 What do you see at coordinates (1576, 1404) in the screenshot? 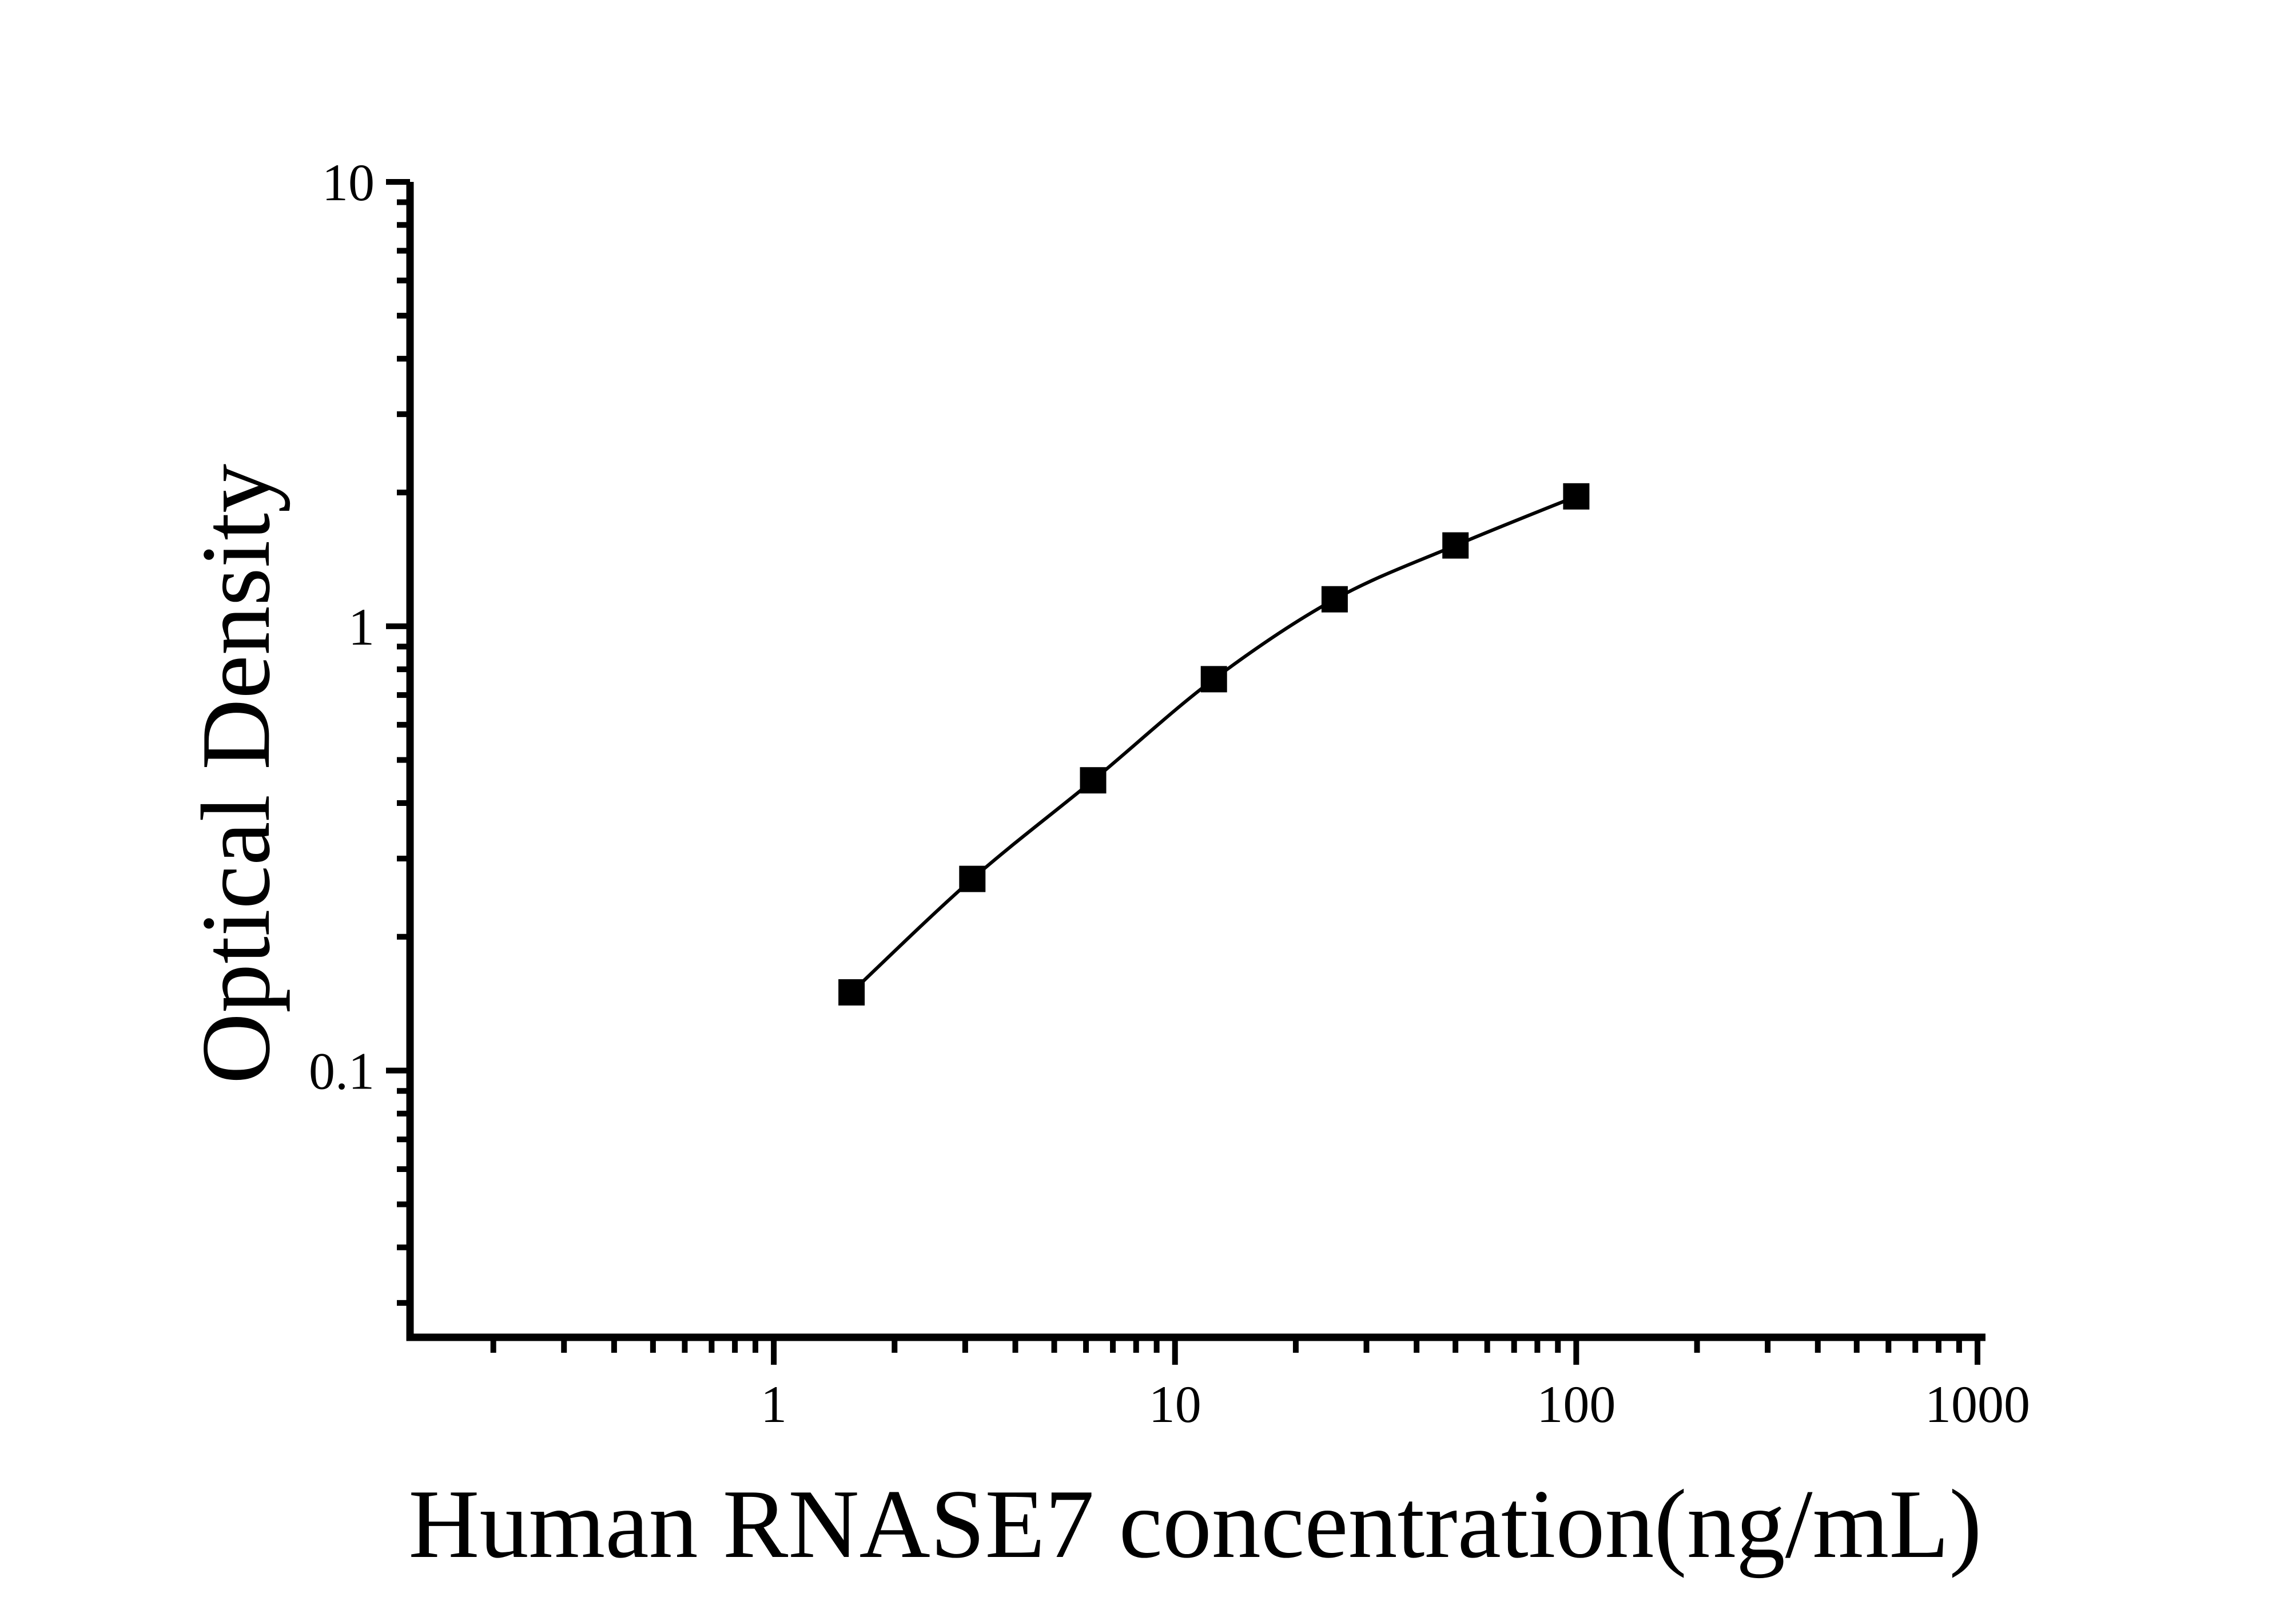
I see `x-tick-label: 100` at bounding box center [1576, 1404].